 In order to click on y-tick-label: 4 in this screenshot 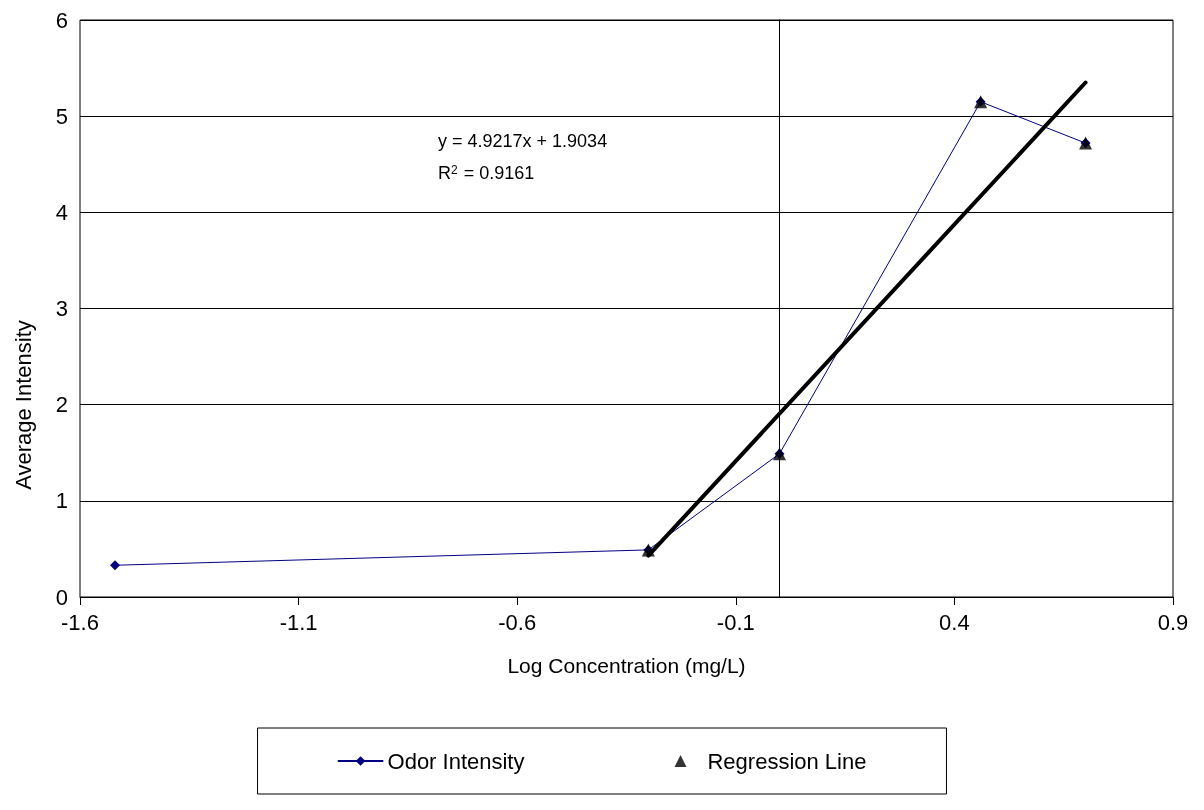, I will do `click(61, 212)`.